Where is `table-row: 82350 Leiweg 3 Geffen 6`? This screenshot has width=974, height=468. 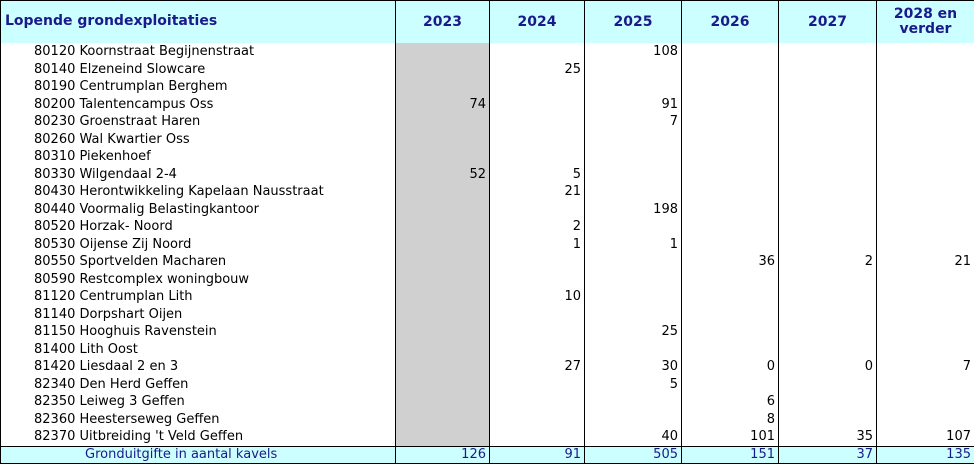
table-row: 82350 Leiweg 3 Geffen 6 is located at coordinates (487, 402).